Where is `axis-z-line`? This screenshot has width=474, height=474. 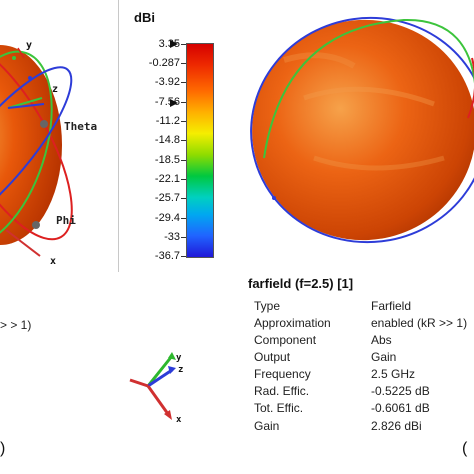 axis-z-line is located at coordinates (26, 106).